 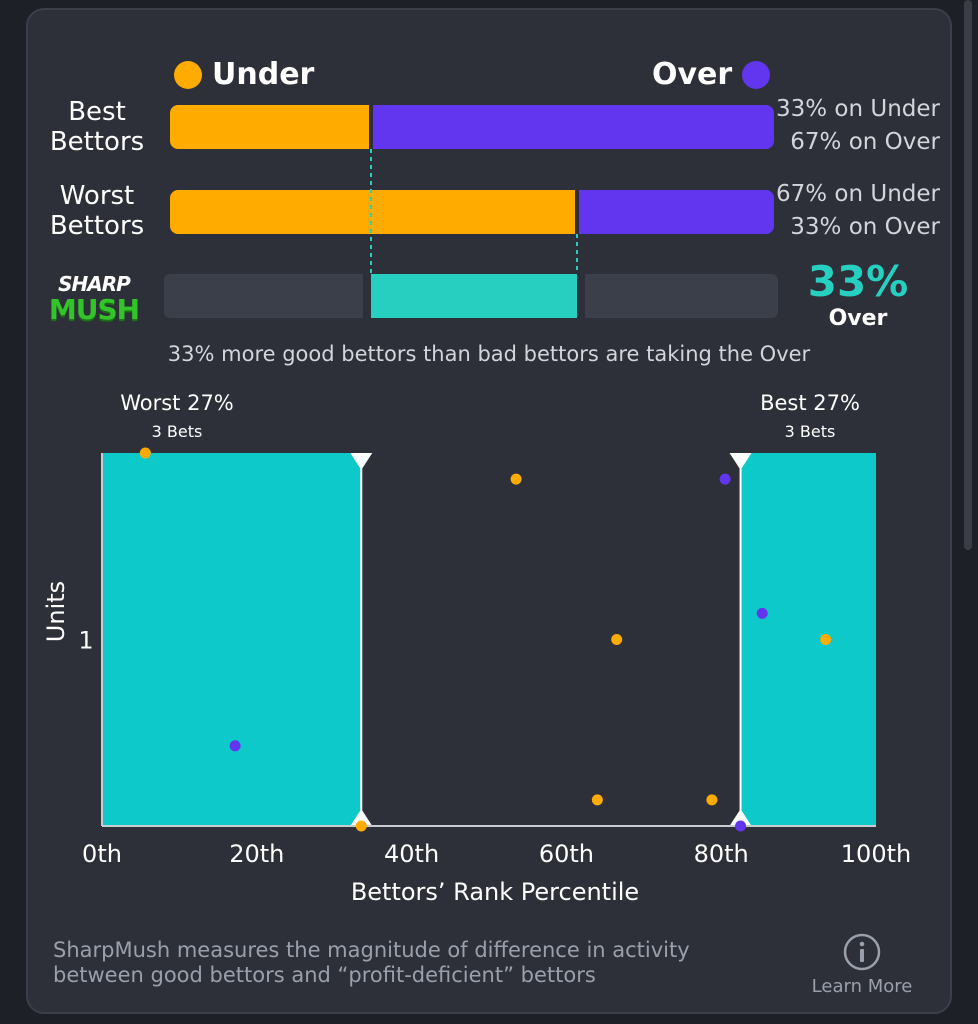 What do you see at coordinates (256, 854) in the screenshot?
I see `x-tick-label-1: 20th` at bounding box center [256, 854].